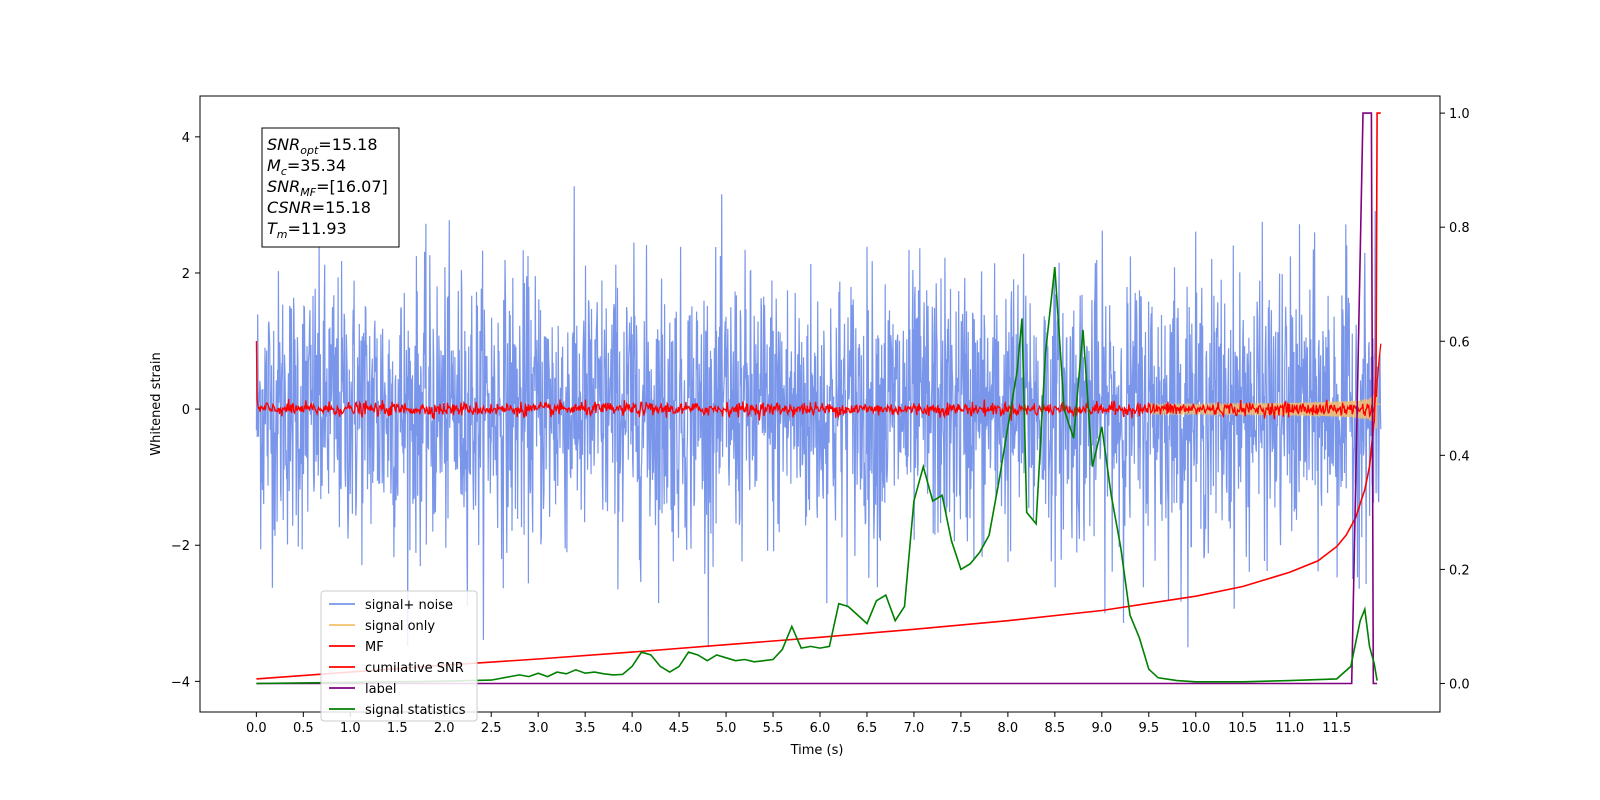  I want to click on y-tick-label: 4, so click(186, 138).